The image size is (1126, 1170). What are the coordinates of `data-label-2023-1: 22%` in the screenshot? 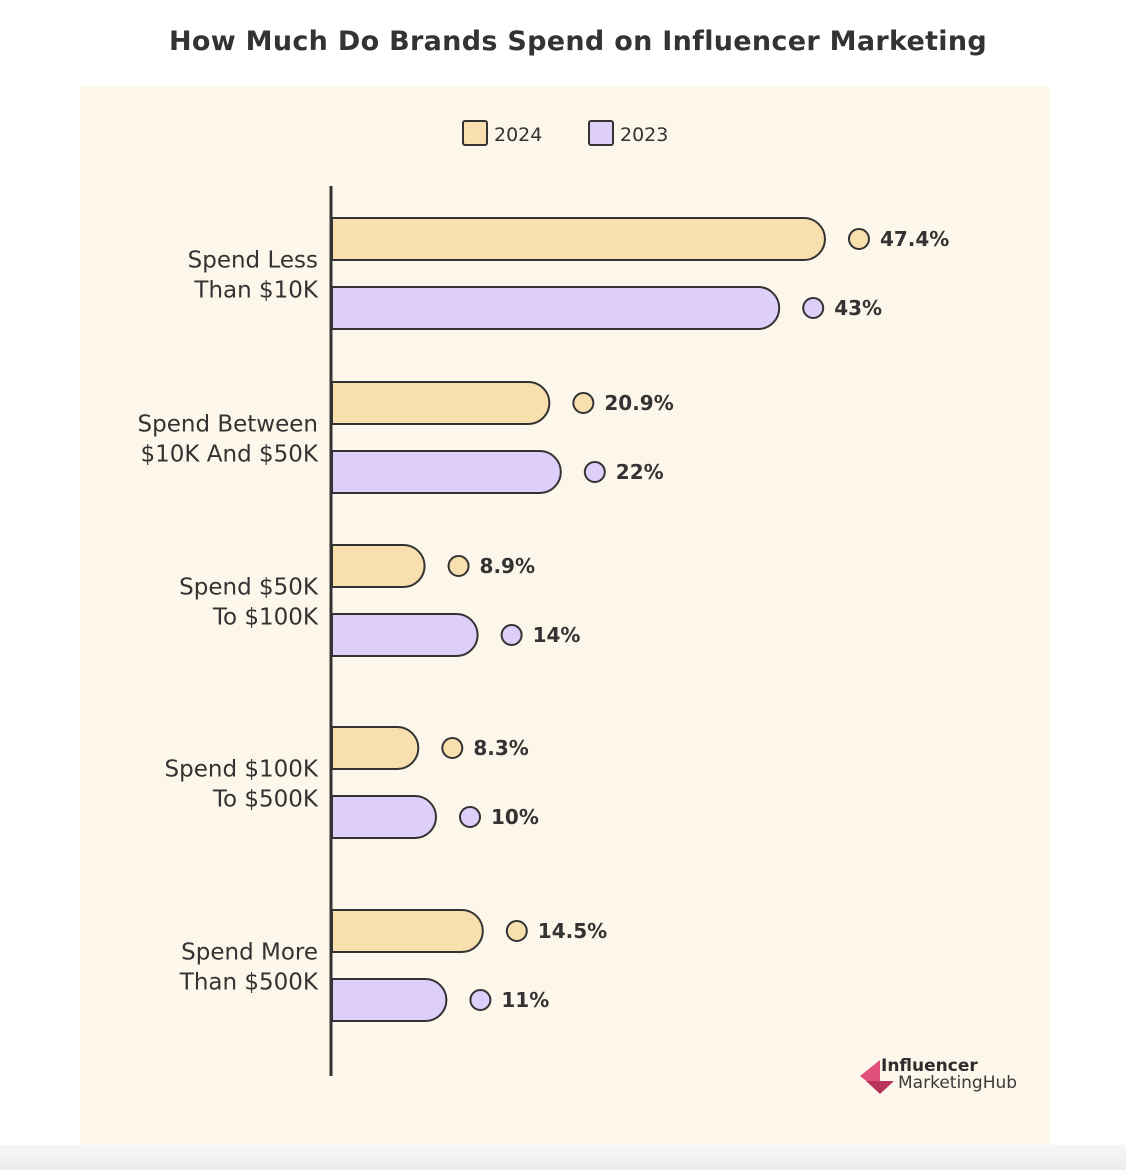 It's located at (640, 472).